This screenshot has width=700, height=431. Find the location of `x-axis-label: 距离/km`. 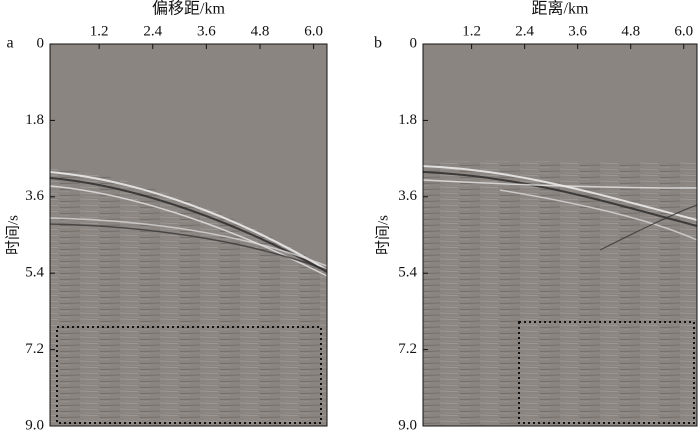

x-axis-label: 距离/km is located at coordinates (560, 9).